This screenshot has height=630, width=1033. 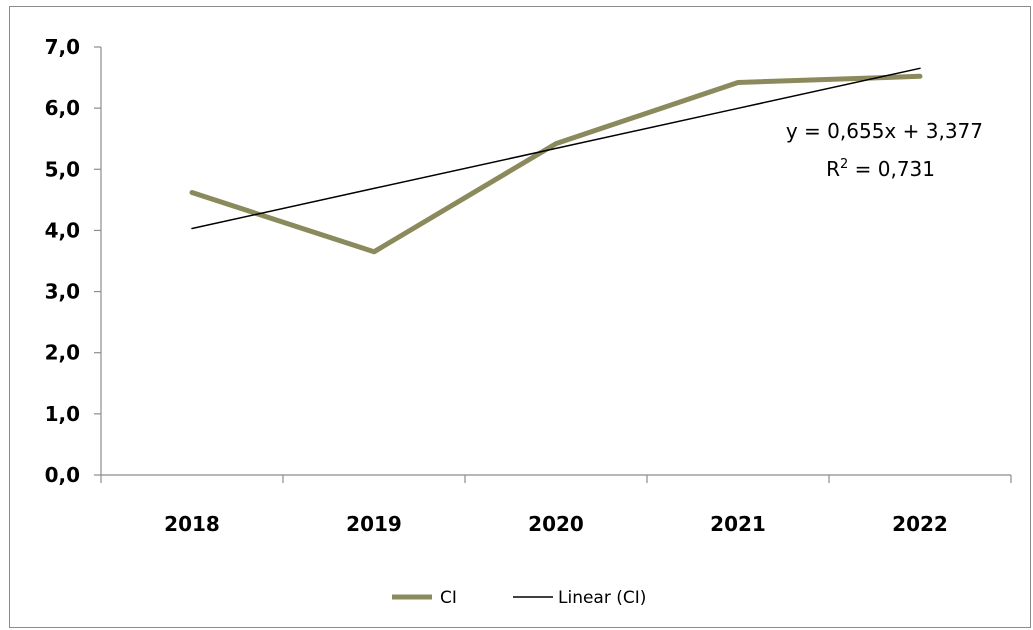 I want to click on x-ticks: 2018 2019 2020 2021 2022, so click(x=556, y=505).